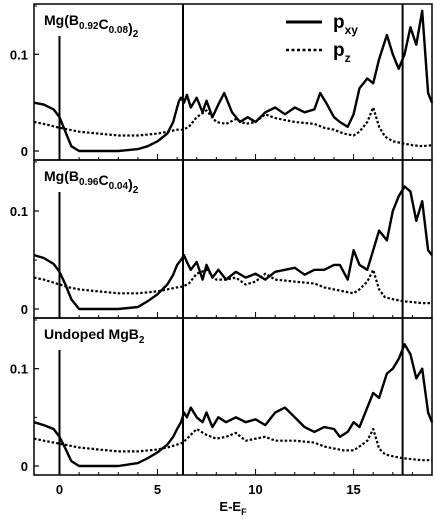  What do you see at coordinates (94, 336) in the screenshot?
I see `panel-title: Undoped MgB2` at bounding box center [94, 336].